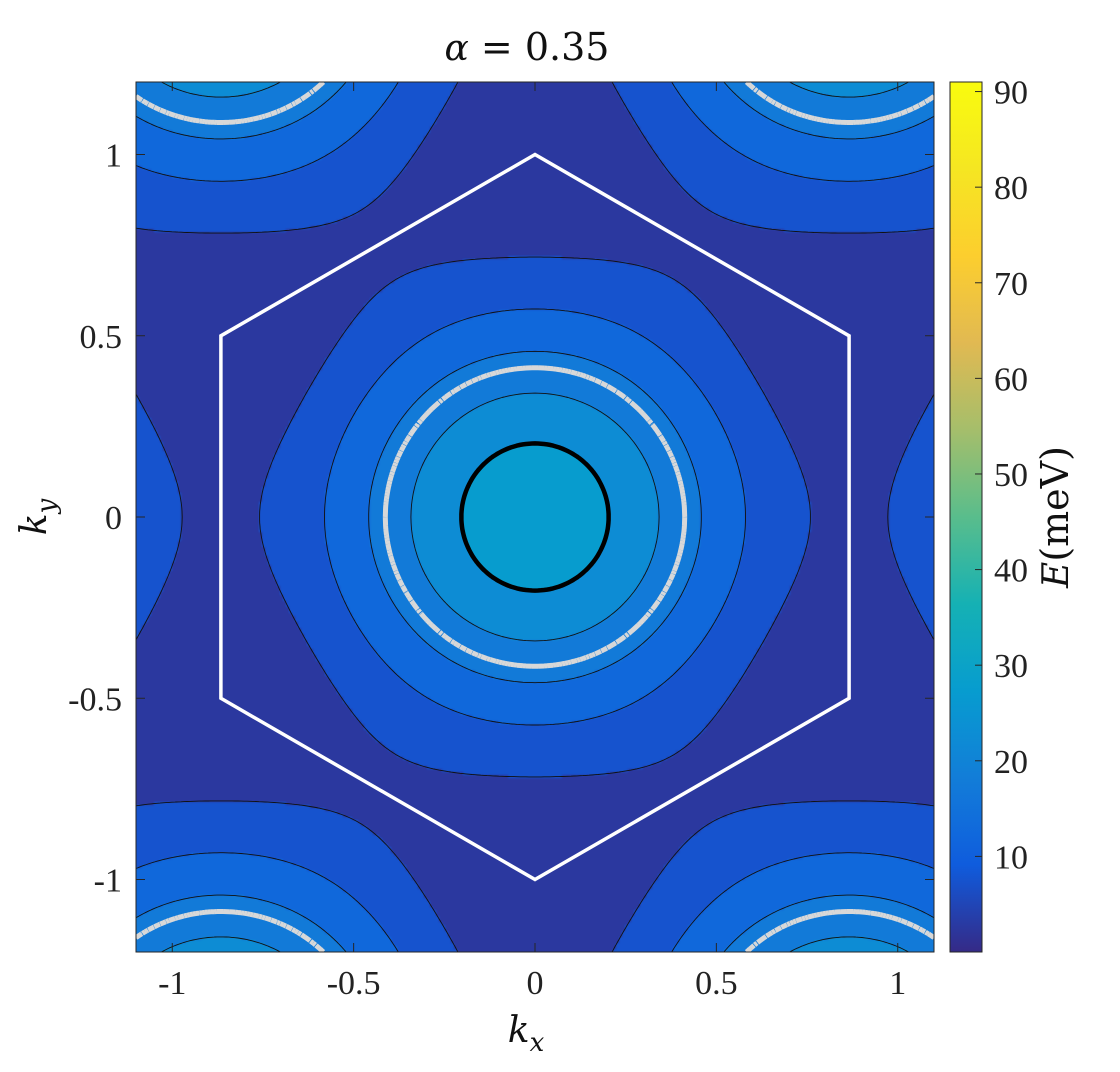 Image resolution: width=1120 pixels, height=1072 pixels. Describe the element at coordinates (535, 983) in the screenshot. I see `x-tick-label: 0` at that location.